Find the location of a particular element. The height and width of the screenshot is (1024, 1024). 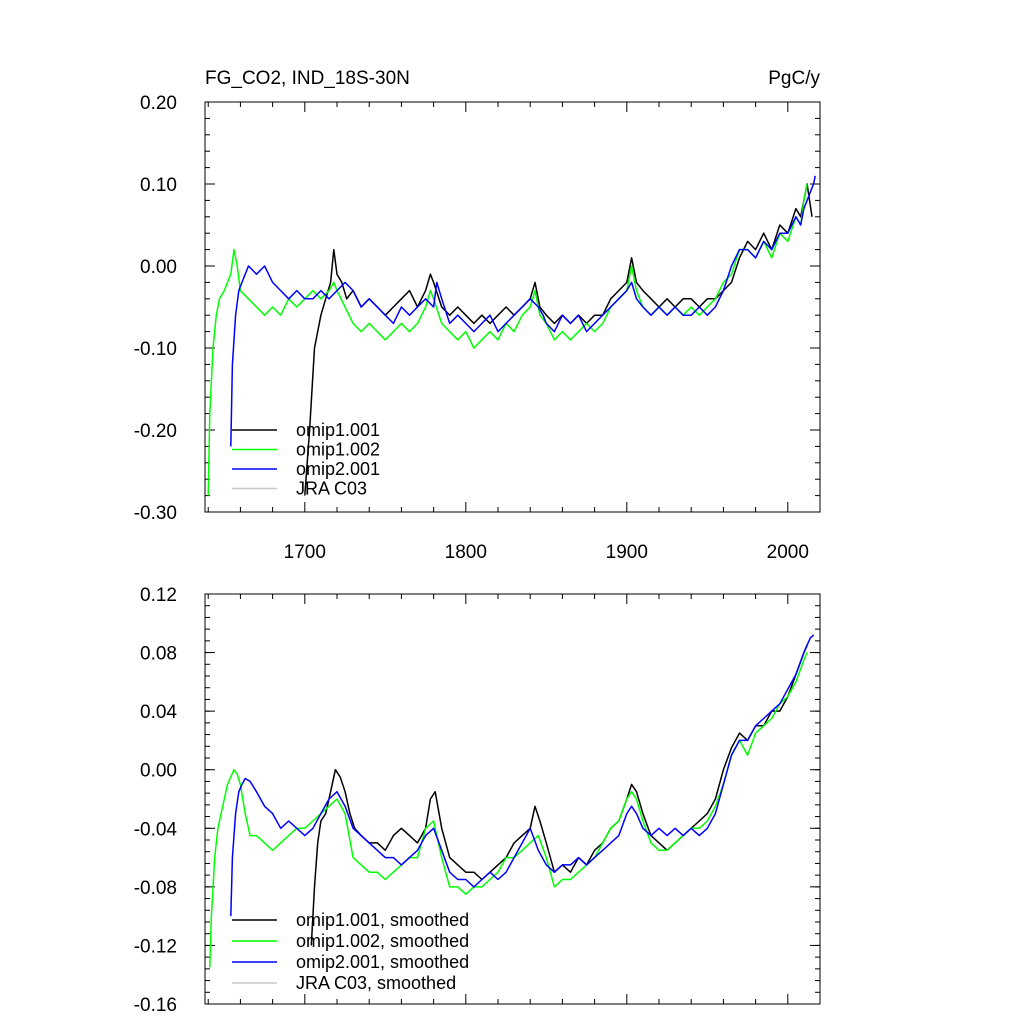

y-tick-label: 0.04 is located at coordinates (158, 712).